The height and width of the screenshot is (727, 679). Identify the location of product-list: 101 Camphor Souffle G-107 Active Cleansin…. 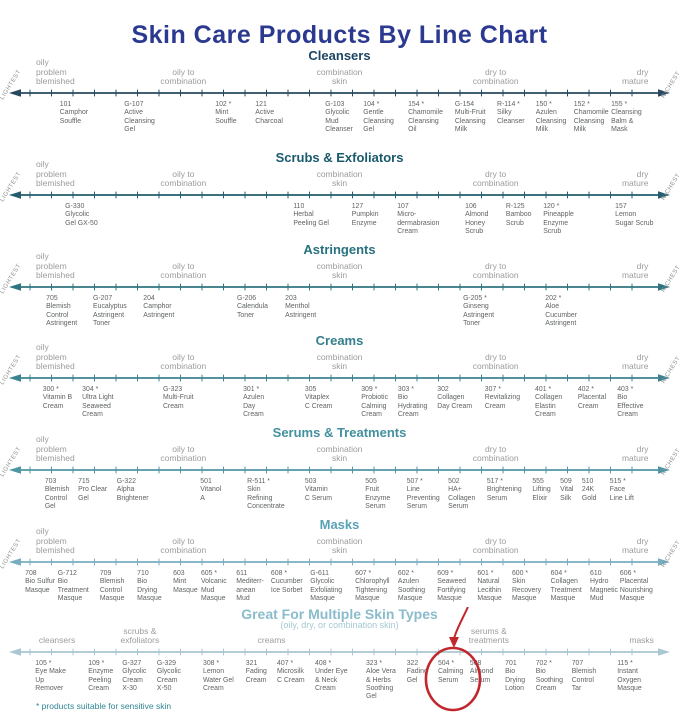
(339, 125).